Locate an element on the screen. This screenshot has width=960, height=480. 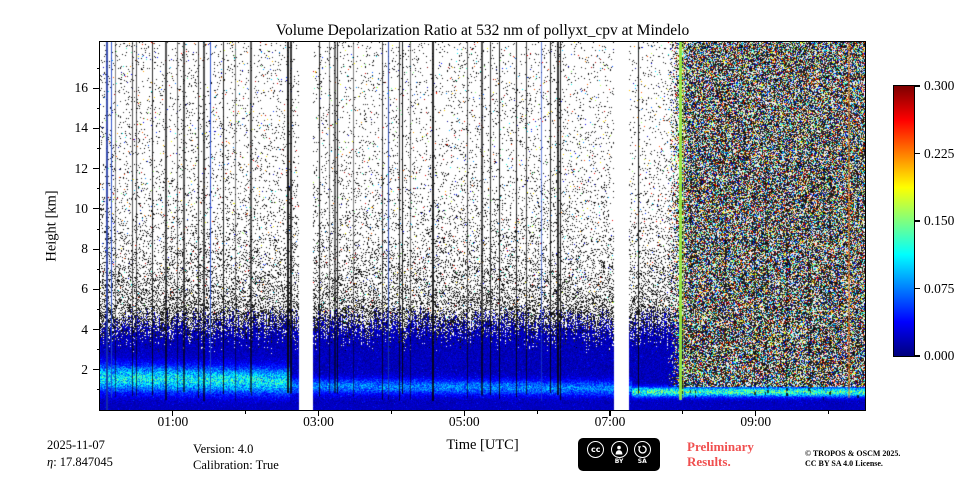
x-axis-label: Time [UTC] is located at coordinates (482, 445).